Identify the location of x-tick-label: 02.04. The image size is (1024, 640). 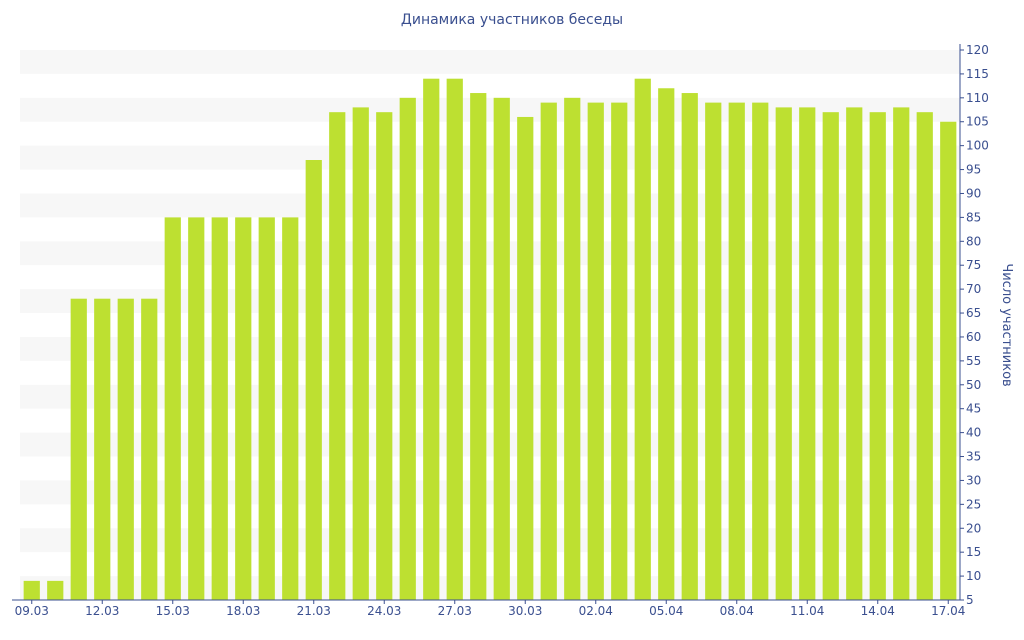
(596, 611).